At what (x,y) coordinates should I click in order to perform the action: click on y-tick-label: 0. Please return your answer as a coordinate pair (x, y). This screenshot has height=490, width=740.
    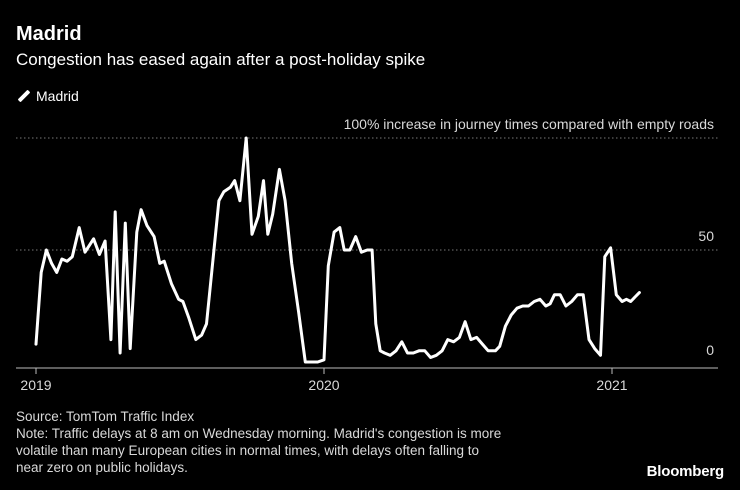
    Looking at the image, I should click on (710, 350).